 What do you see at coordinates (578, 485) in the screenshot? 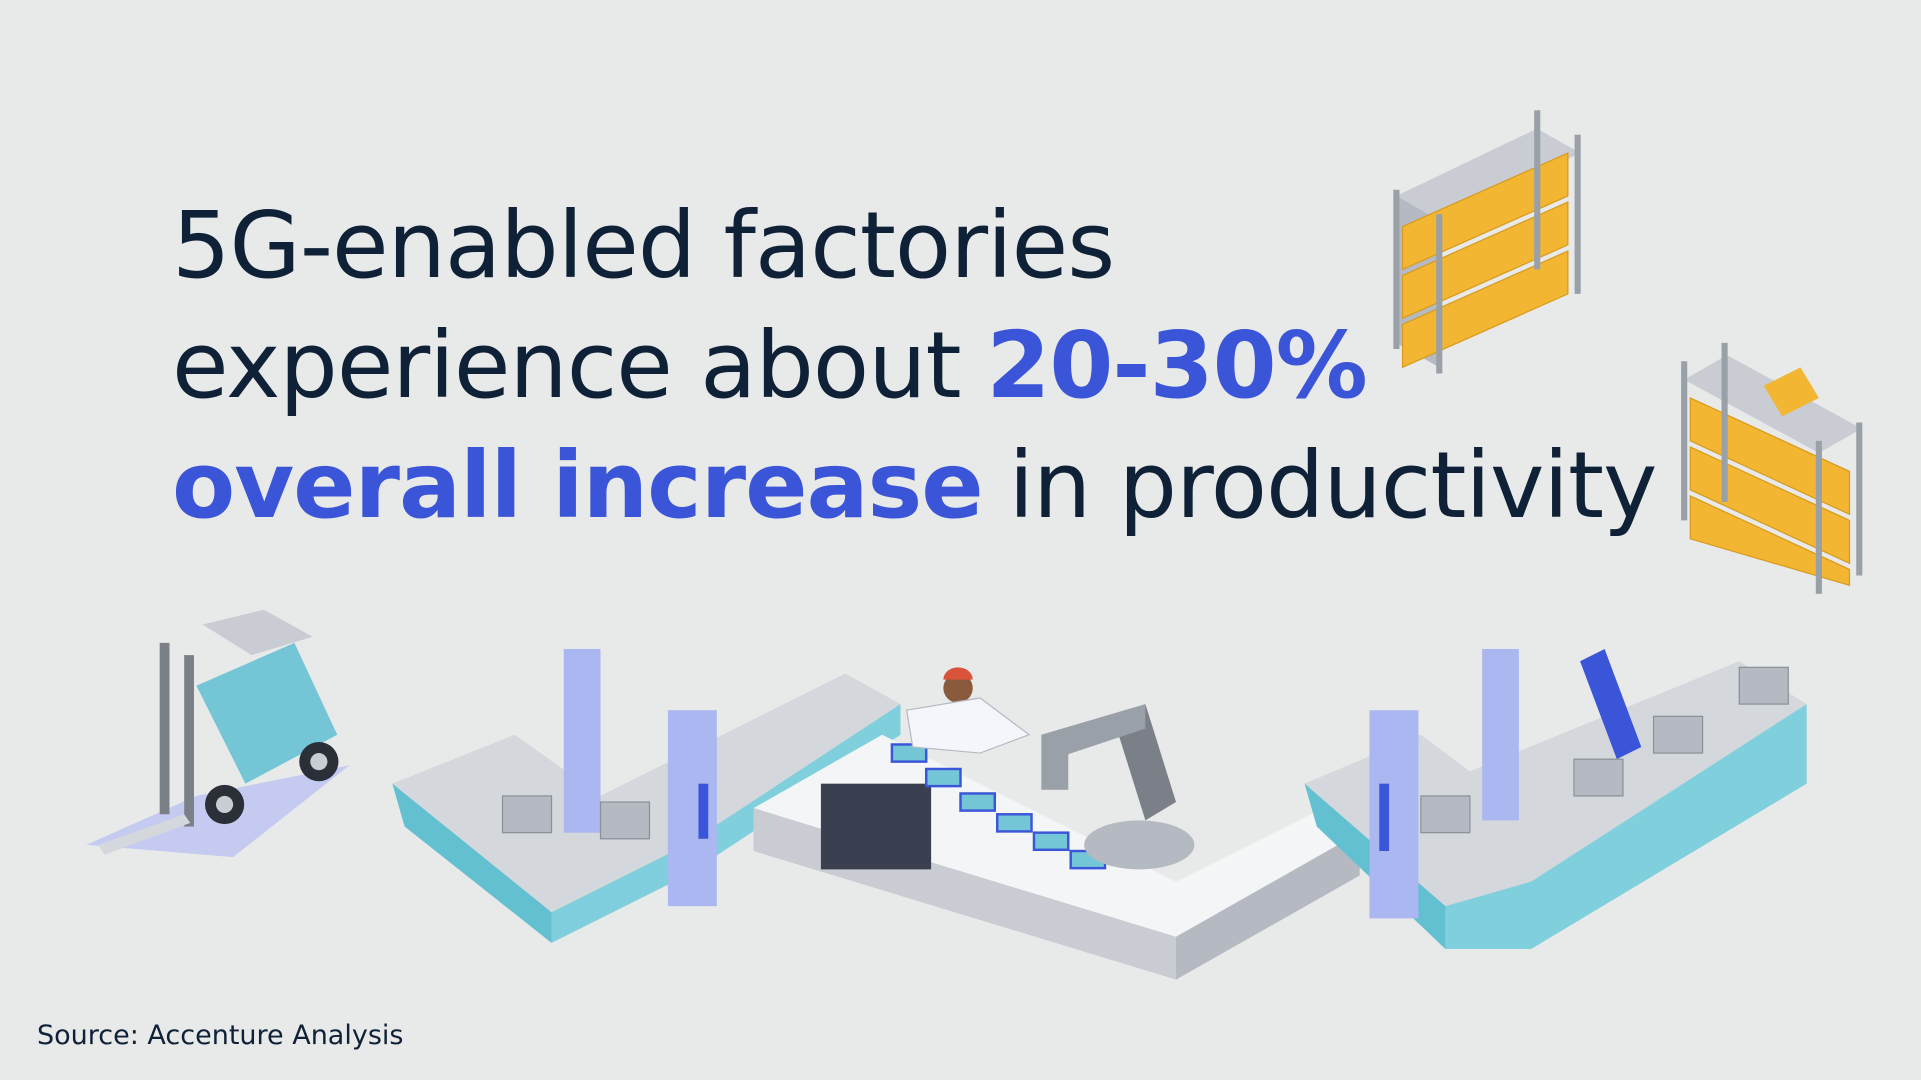
I see `headline-text: overall increase` at bounding box center [578, 485].